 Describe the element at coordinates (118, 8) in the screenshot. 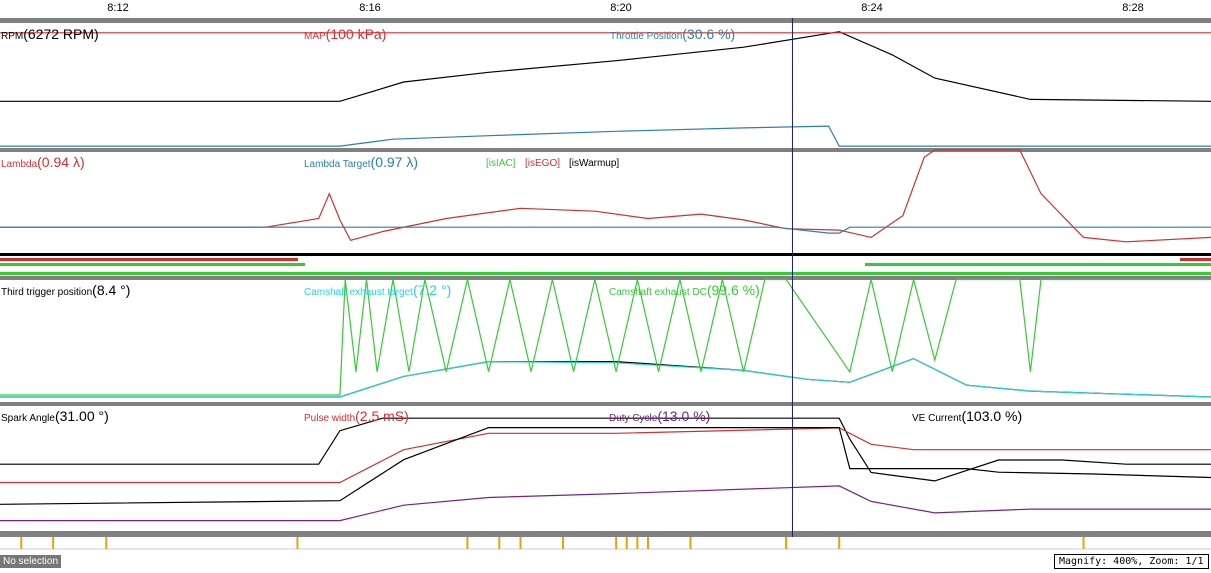

I see `time-tick-label: 8:12` at that location.